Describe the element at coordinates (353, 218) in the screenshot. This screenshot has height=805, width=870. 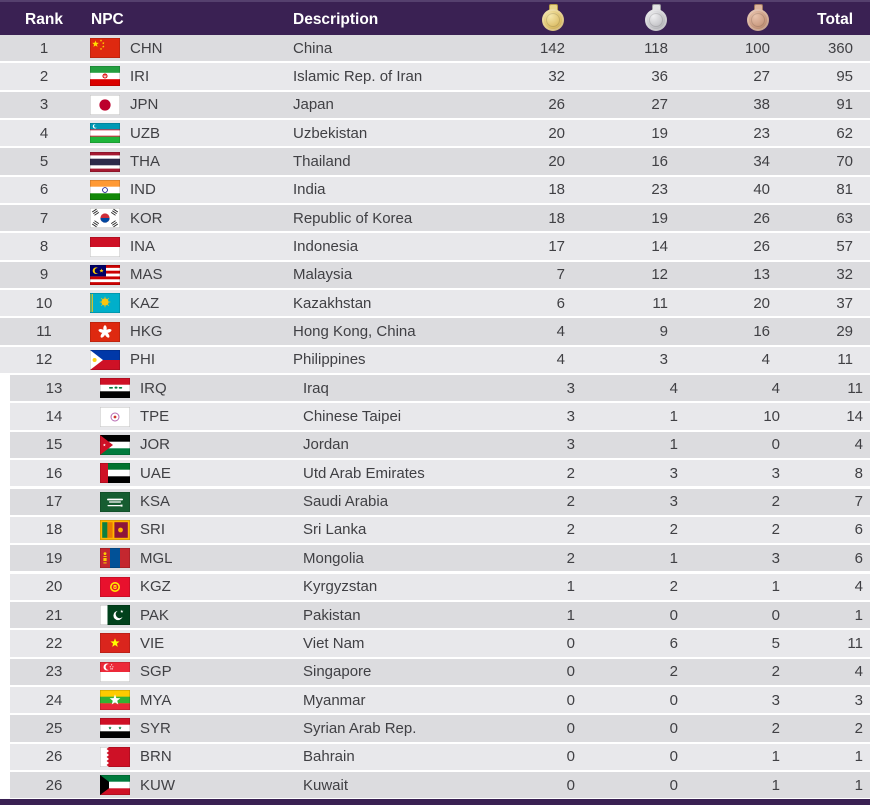
I see `description-cell: Republic of Korea` at that location.